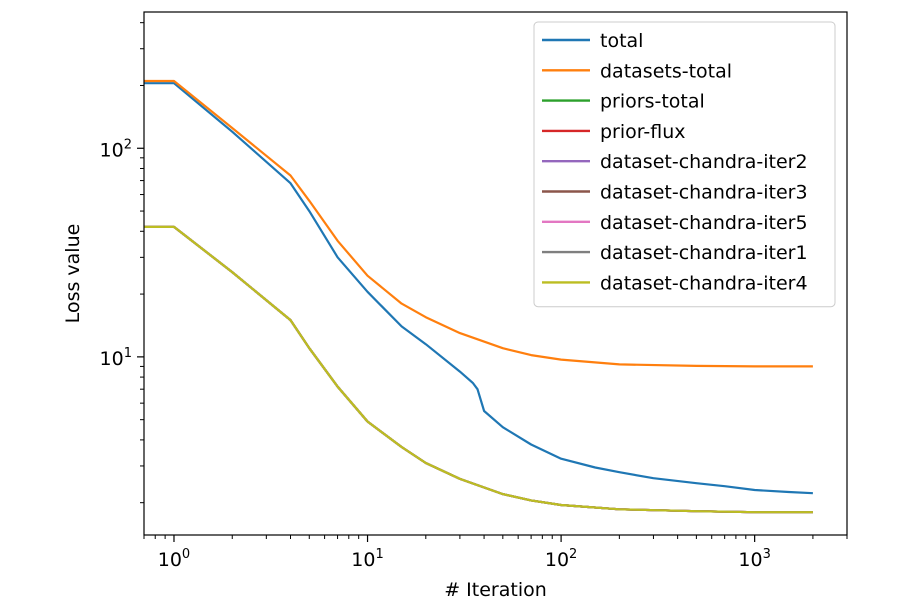  What do you see at coordinates (495, 589) in the screenshot?
I see `x-axis-label: # Iteration` at bounding box center [495, 589].